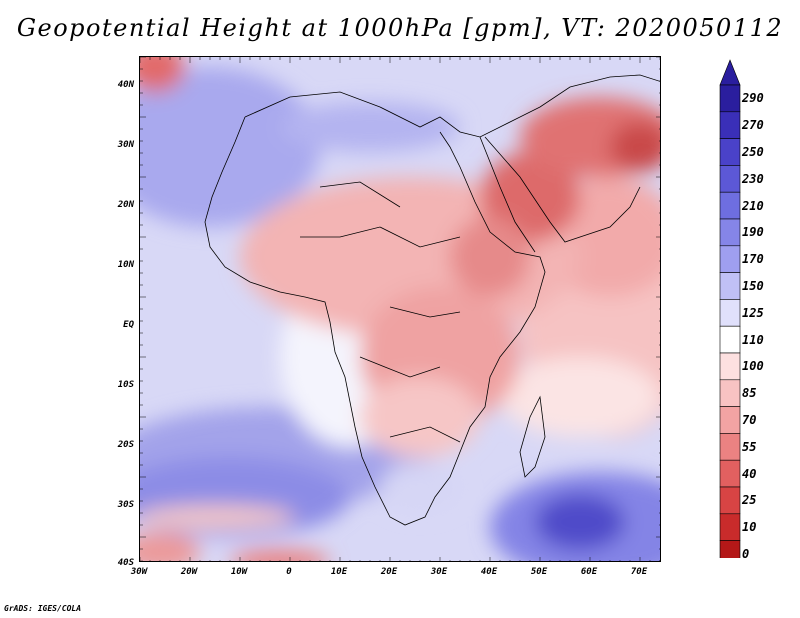 Image resolution: width=800 pixels, height=618 pixels. Describe the element at coordinates (753, 125) in the screenshot. I see `colorbar-label: 270` at that location.